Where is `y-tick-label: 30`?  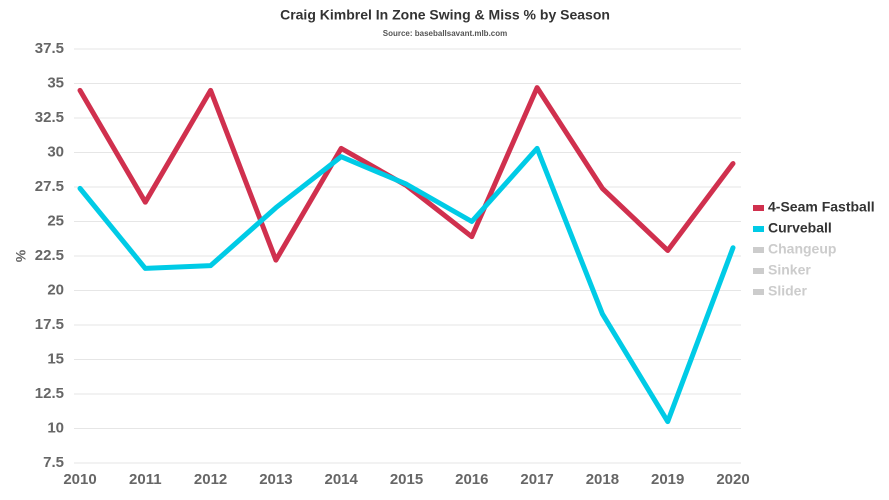 y-tick-label: 30 is located at coordinates (55, 151).